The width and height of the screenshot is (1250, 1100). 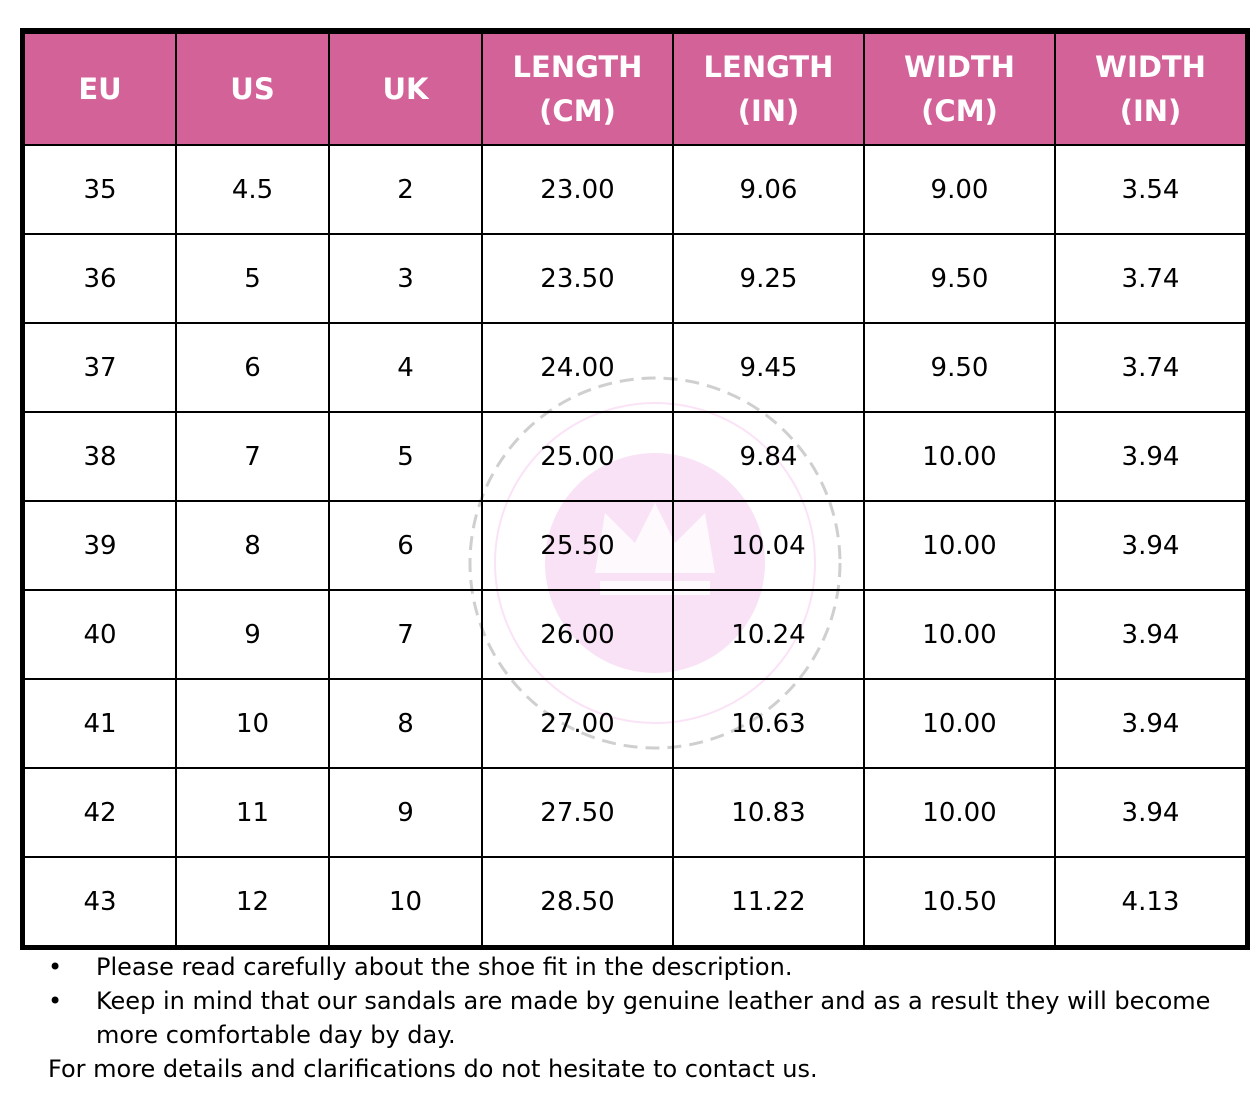 I want to click on column-header-line: UK, so click(x=405, y=89).